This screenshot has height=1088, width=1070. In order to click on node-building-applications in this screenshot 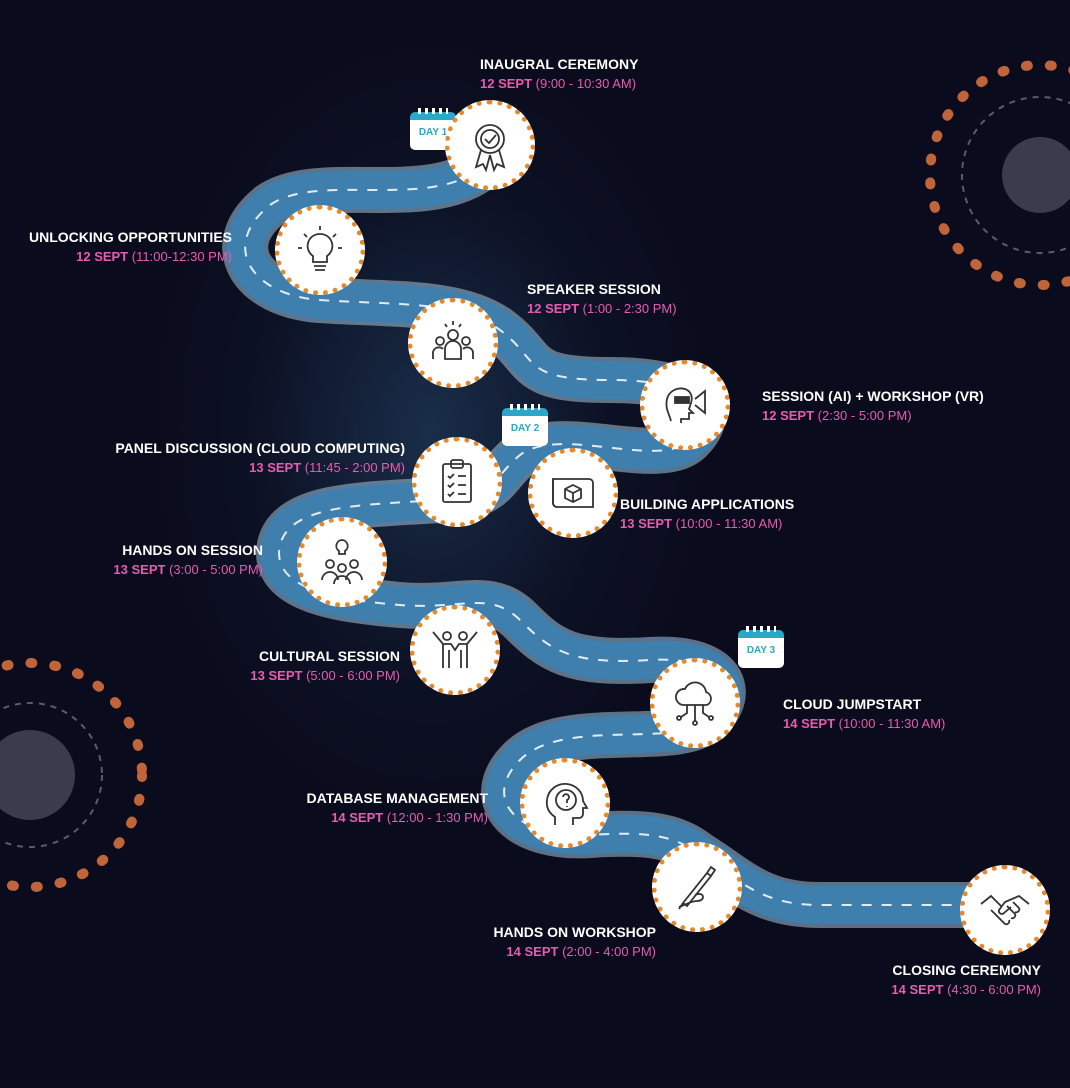, I will do `click(573, 493)`.